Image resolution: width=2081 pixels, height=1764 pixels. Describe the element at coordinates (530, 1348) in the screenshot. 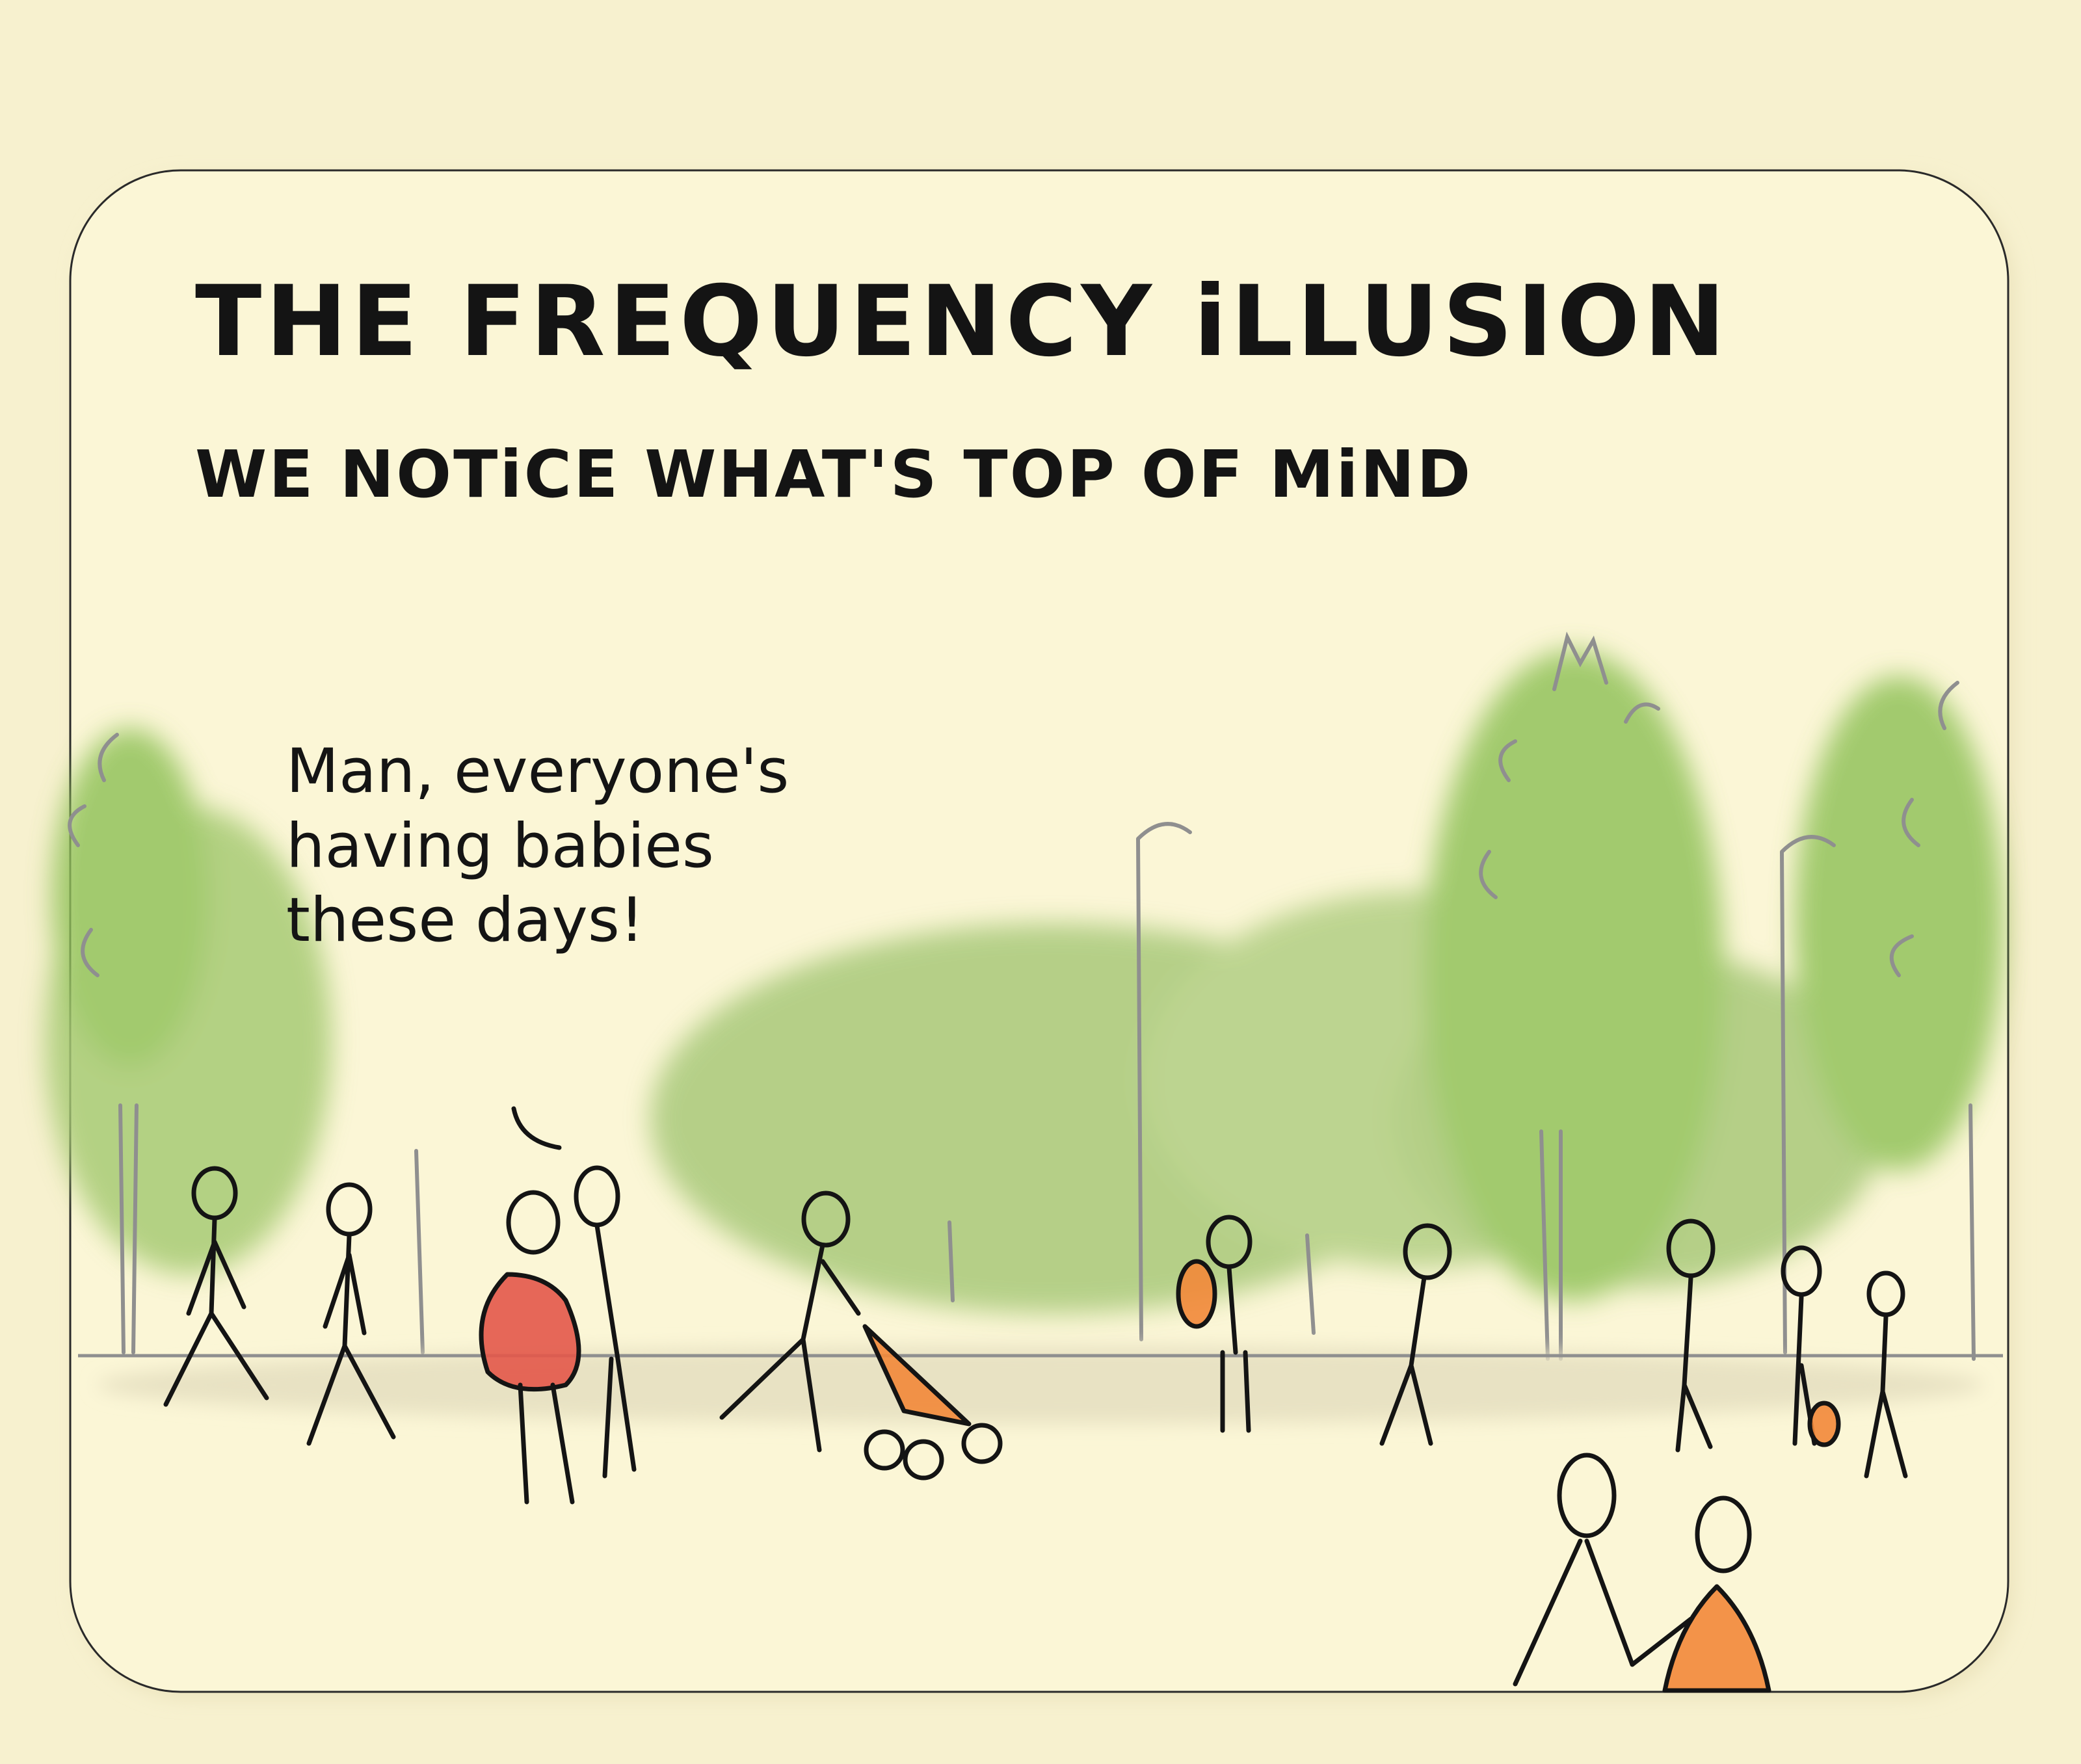

I see `pregnant-woman` at that location.